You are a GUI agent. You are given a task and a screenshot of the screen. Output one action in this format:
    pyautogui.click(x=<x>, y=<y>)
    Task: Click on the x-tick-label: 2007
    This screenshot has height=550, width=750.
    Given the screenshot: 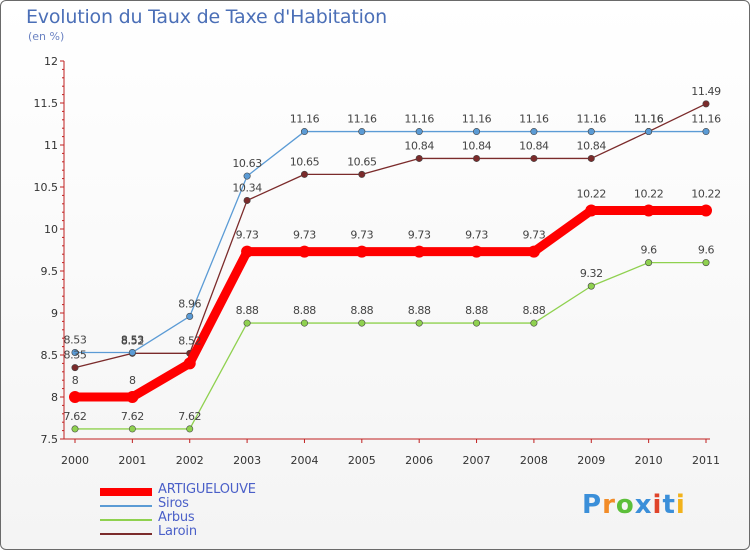 What is the action you would take?
    pyautogui.click(x=477, y=460)
    